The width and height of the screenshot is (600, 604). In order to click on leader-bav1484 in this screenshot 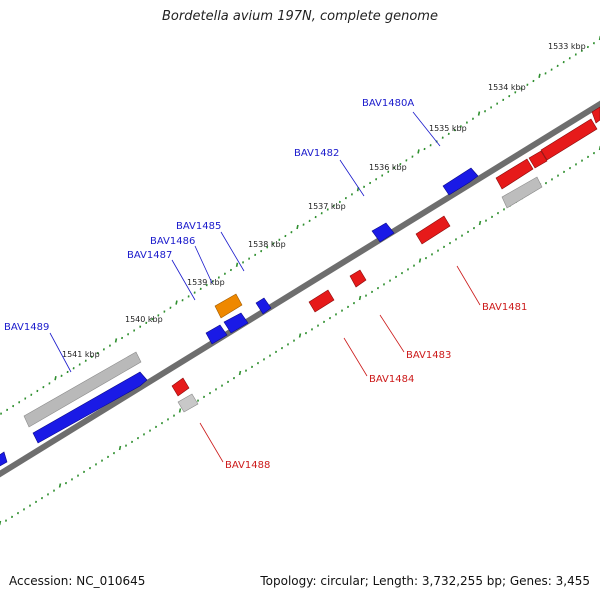, I will do `click(355, 357)`.